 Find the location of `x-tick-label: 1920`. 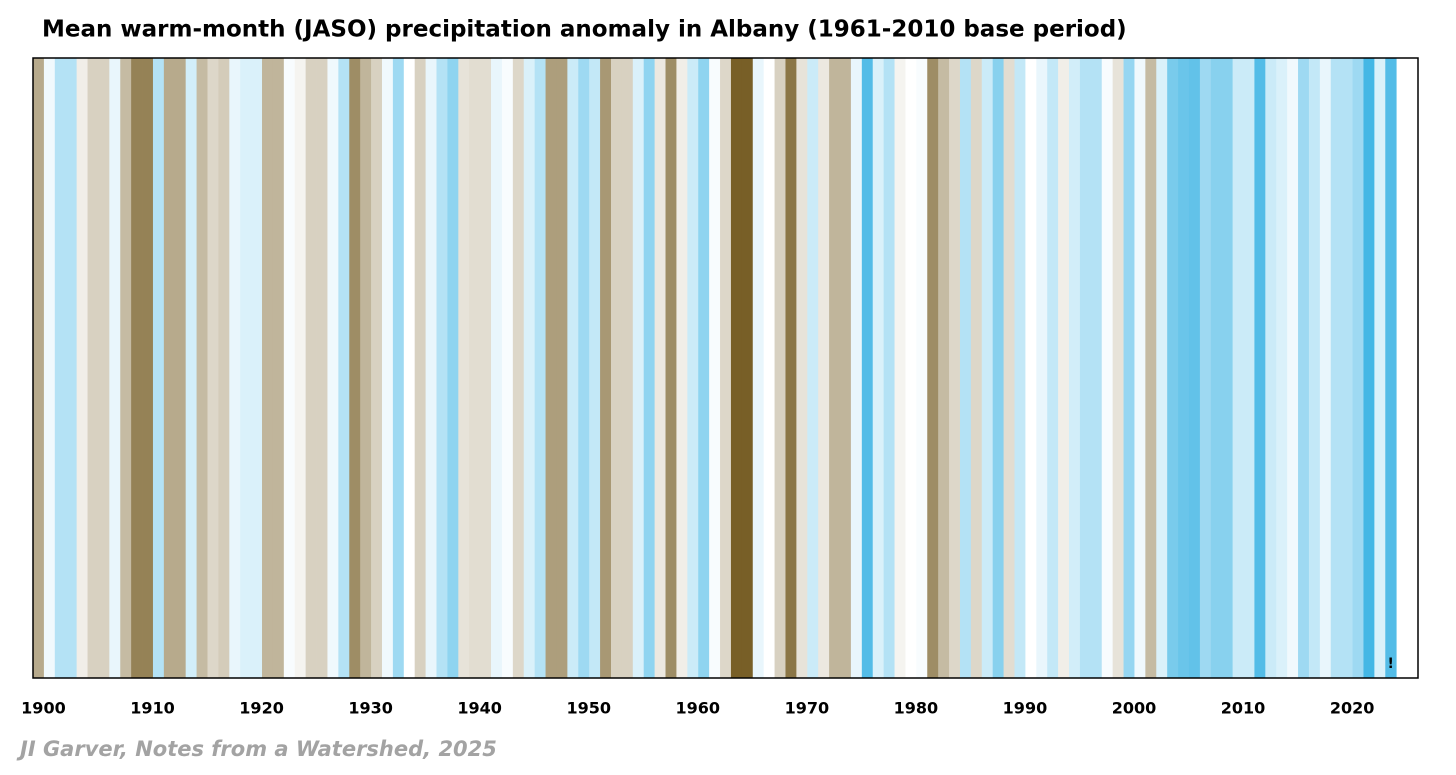

x-tick-label: 1920 is located at coordinates (261, 708).